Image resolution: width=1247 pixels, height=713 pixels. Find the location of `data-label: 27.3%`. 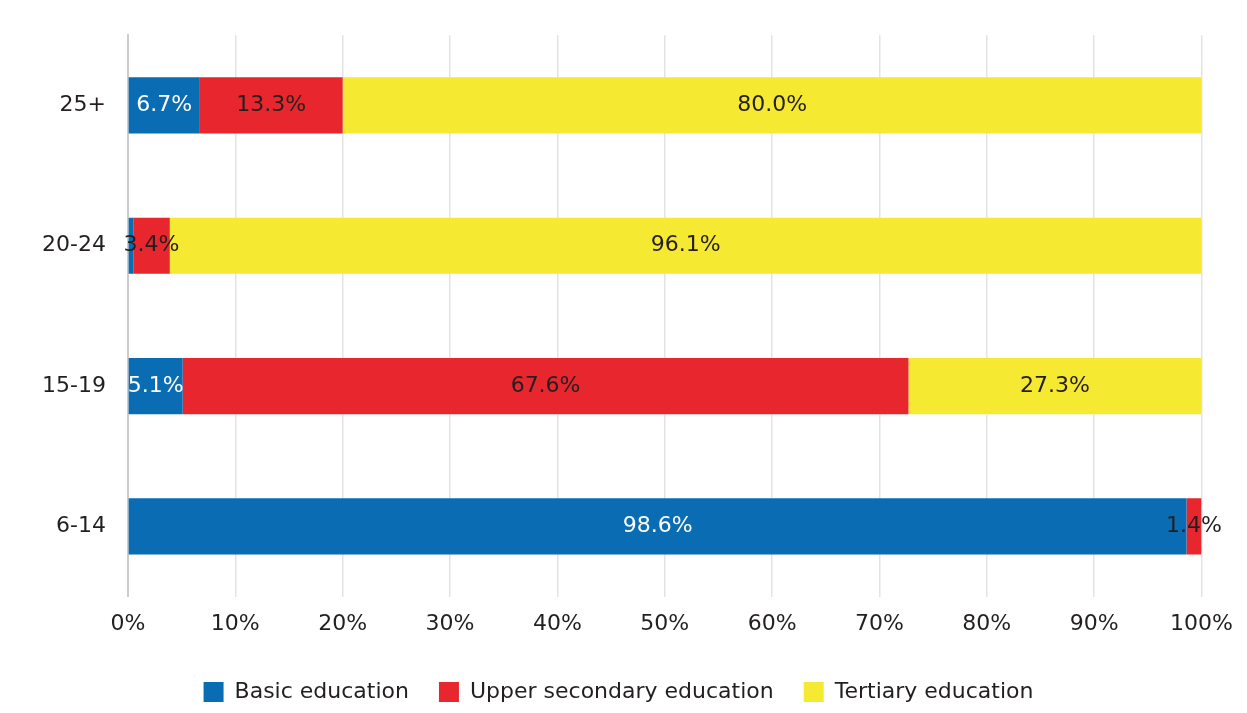

data-label: 27.3% is located at coordinates (1055, 384).